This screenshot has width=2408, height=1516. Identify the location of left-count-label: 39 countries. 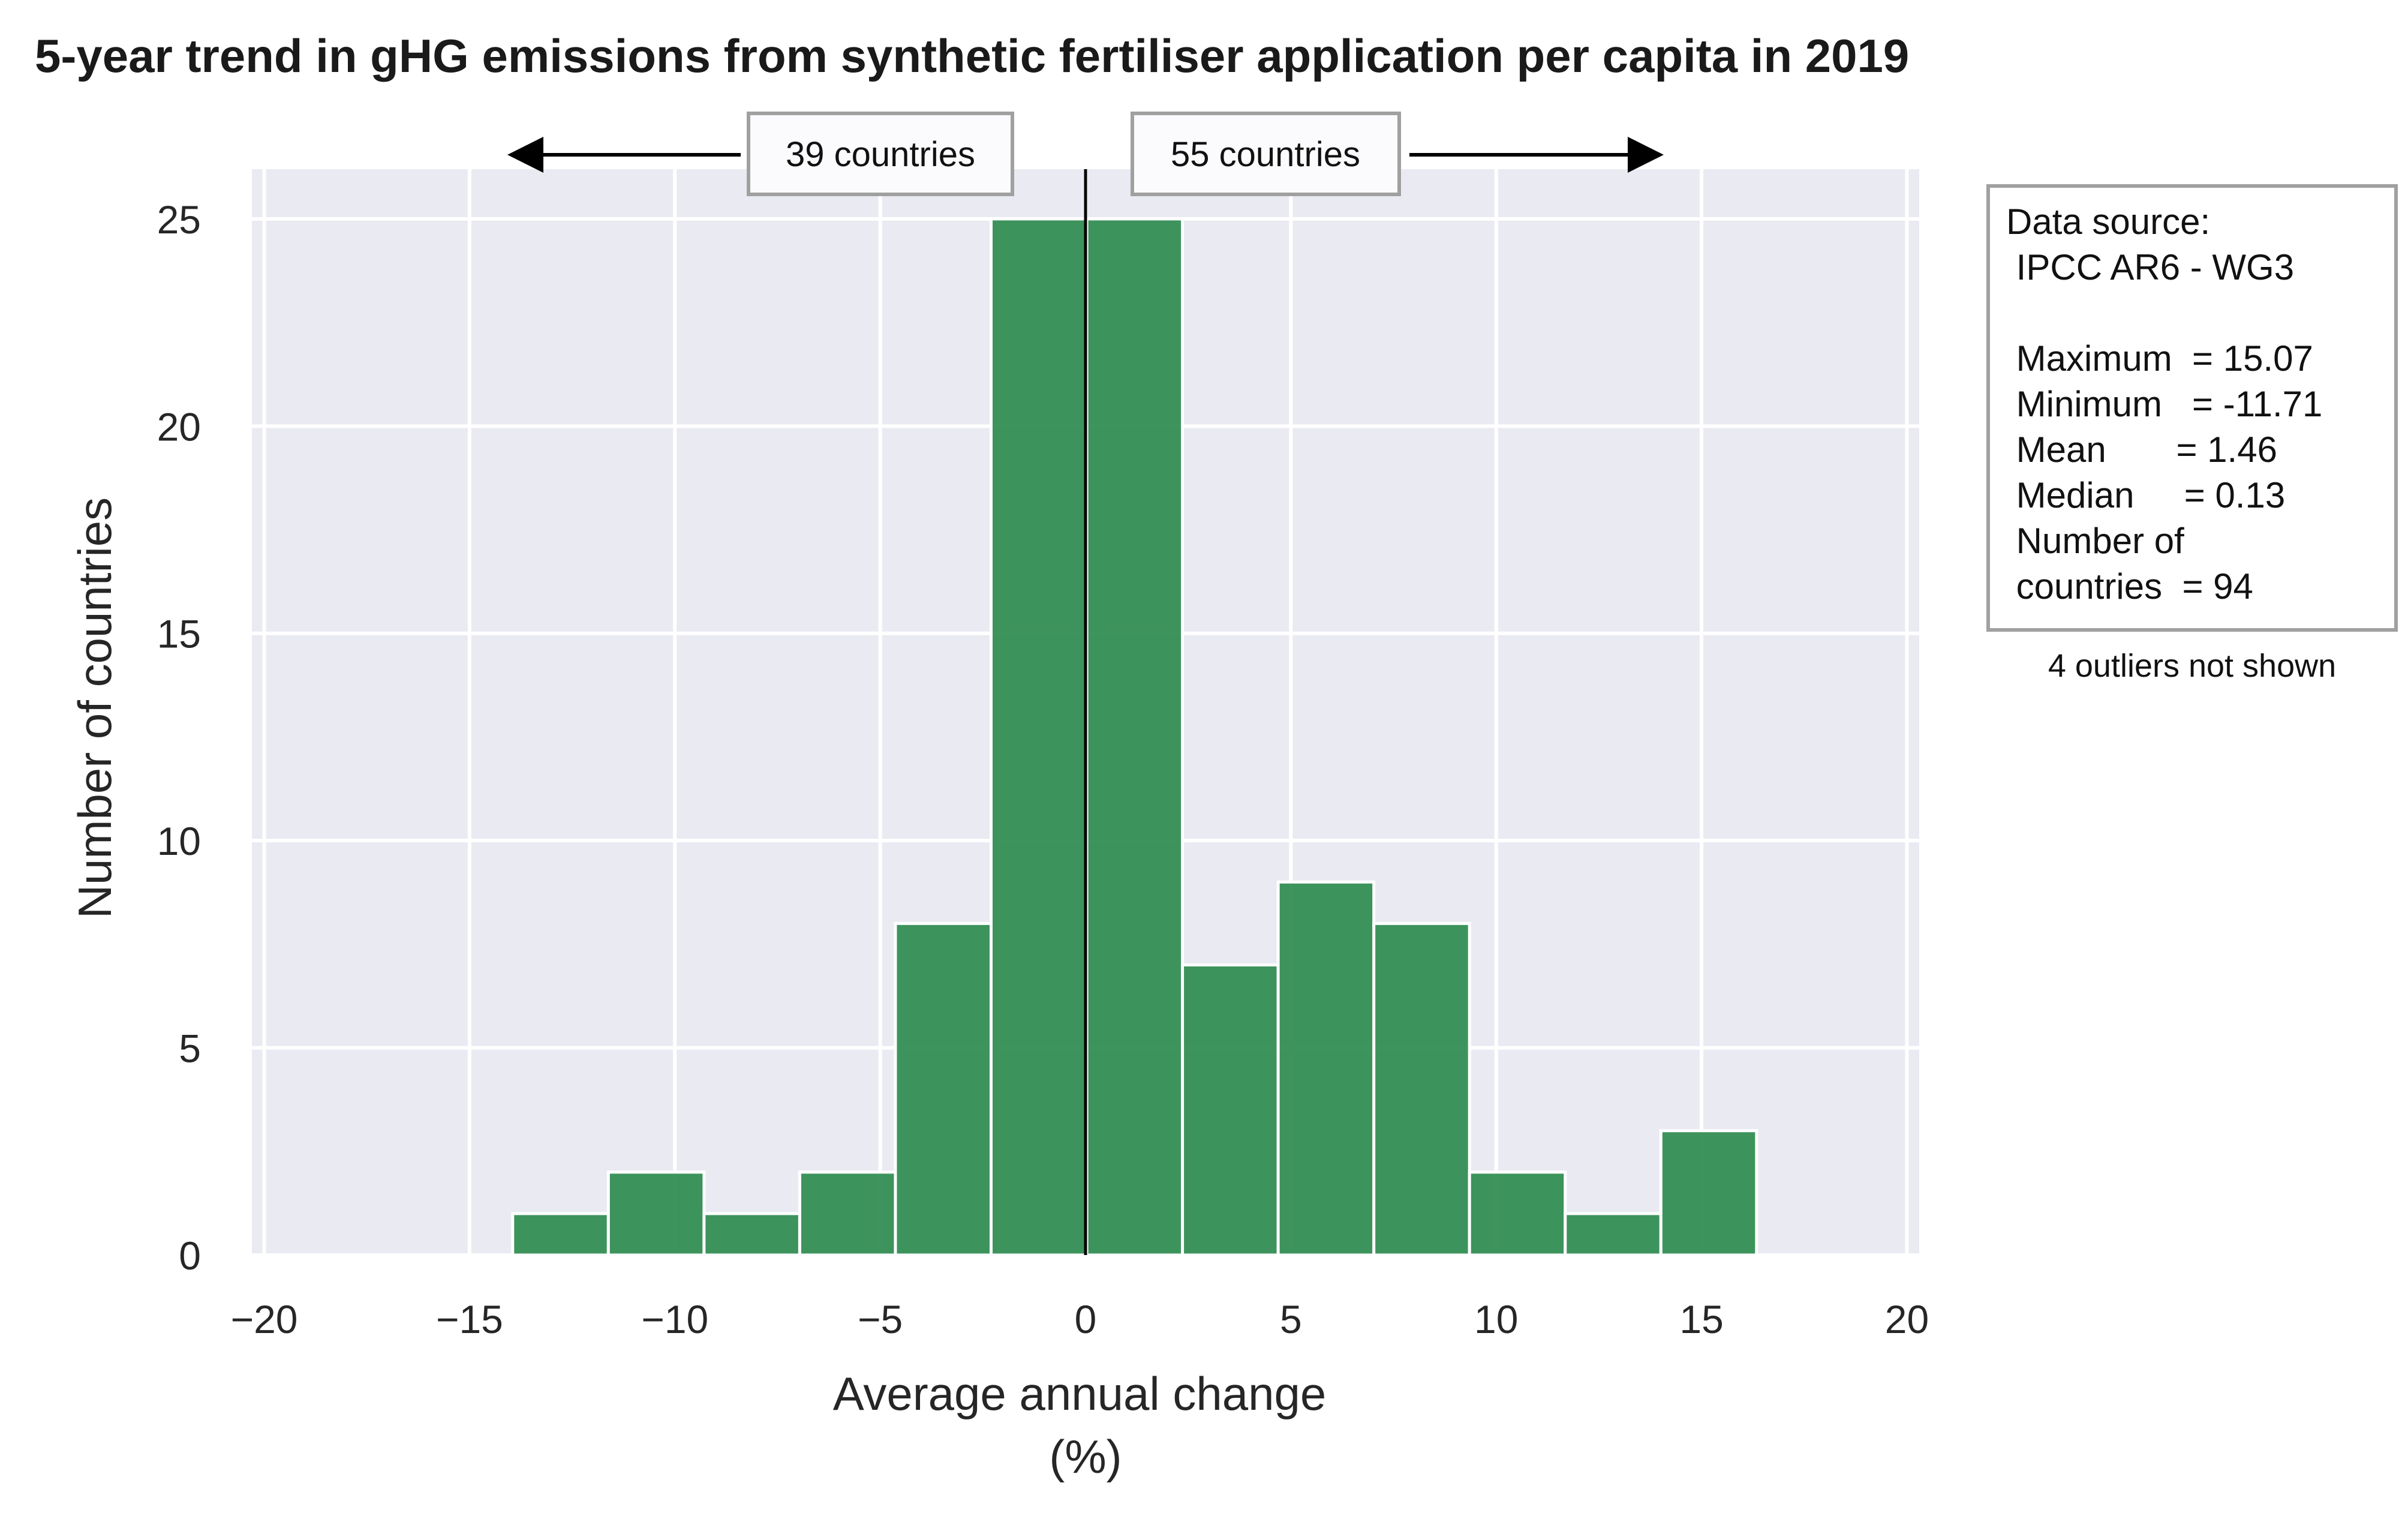
(880, 155).